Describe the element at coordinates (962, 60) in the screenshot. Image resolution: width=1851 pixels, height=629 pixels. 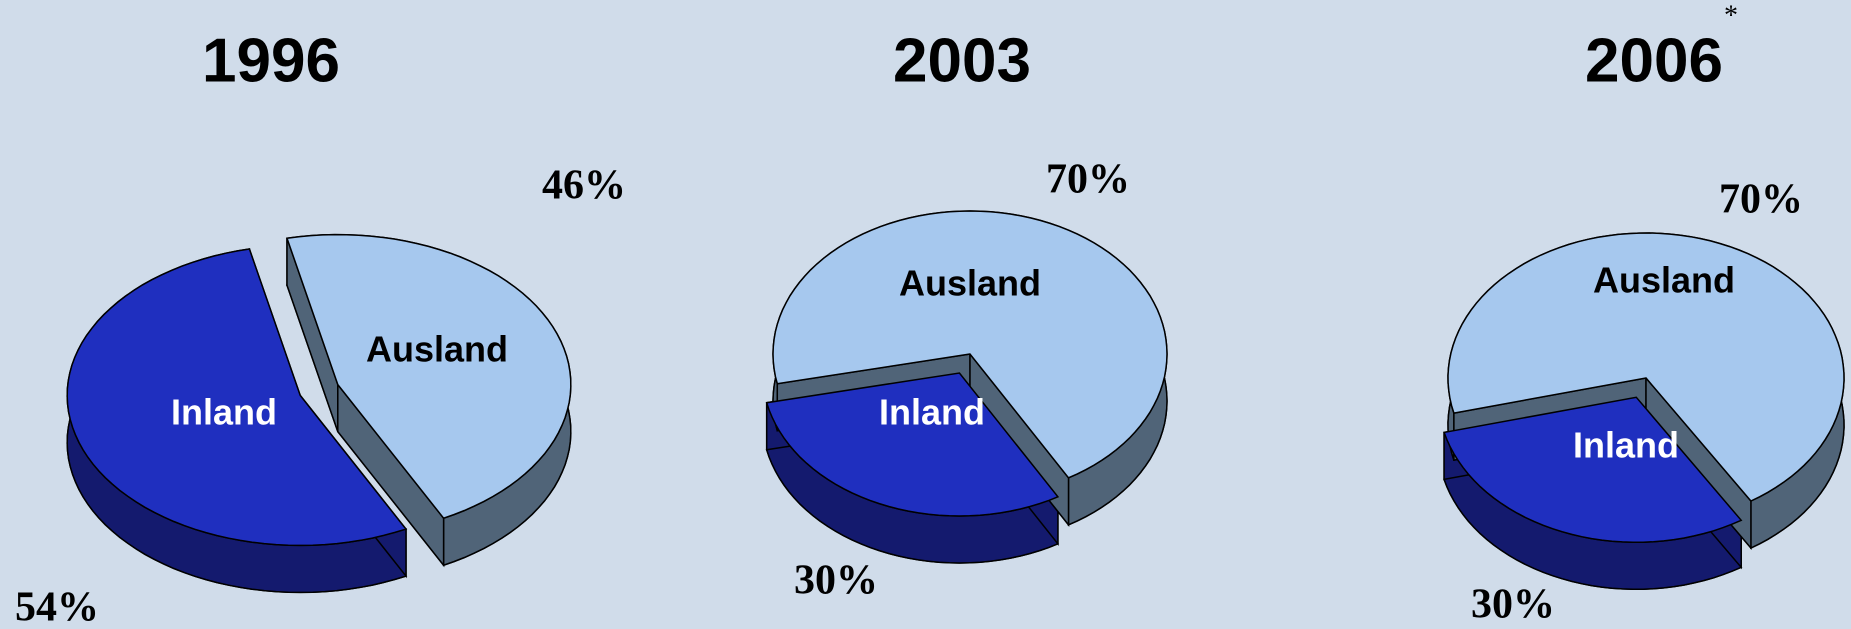
I see `chart-title: 2003` at that location.